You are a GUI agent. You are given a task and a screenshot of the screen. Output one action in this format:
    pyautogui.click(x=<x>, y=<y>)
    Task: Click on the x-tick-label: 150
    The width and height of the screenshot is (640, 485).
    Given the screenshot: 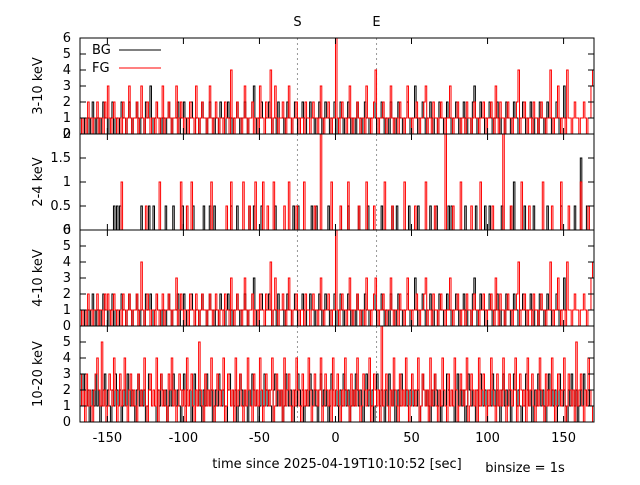 What is the action you would take?
    pyautogui.click(x=563, y=438)
    